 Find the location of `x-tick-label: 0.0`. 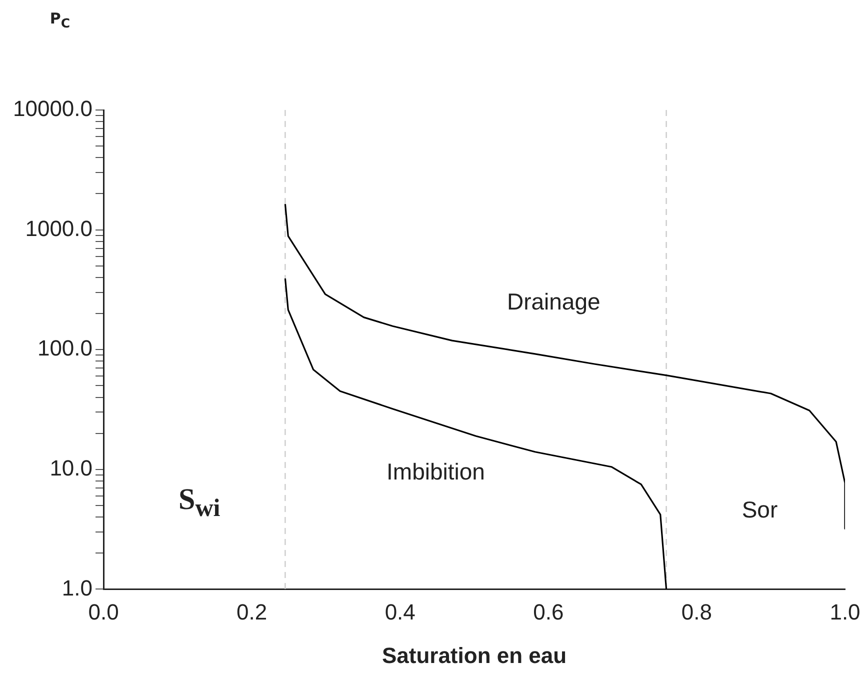

x-tick-label: 0.0 is located at coordinates (103, 611).